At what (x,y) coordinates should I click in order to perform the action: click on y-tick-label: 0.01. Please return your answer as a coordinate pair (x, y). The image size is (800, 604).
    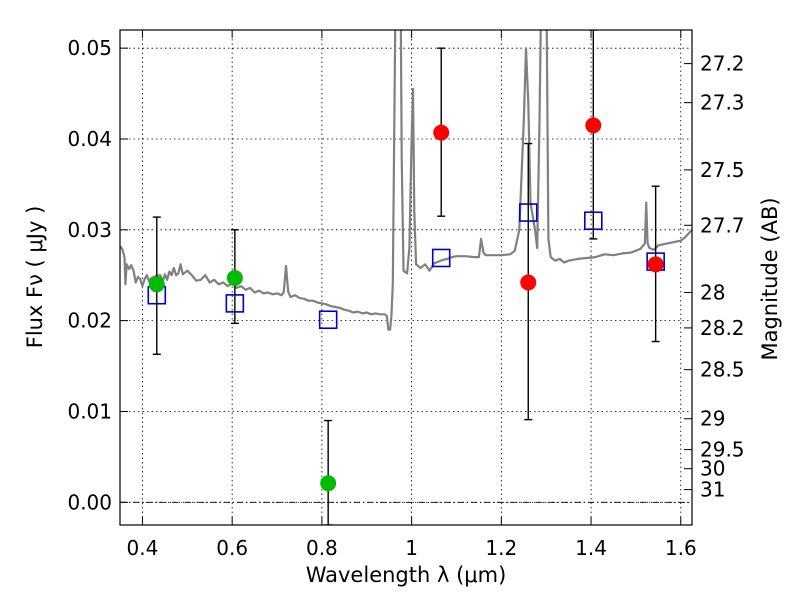
    Looking at the image, I should click on (89, 411).